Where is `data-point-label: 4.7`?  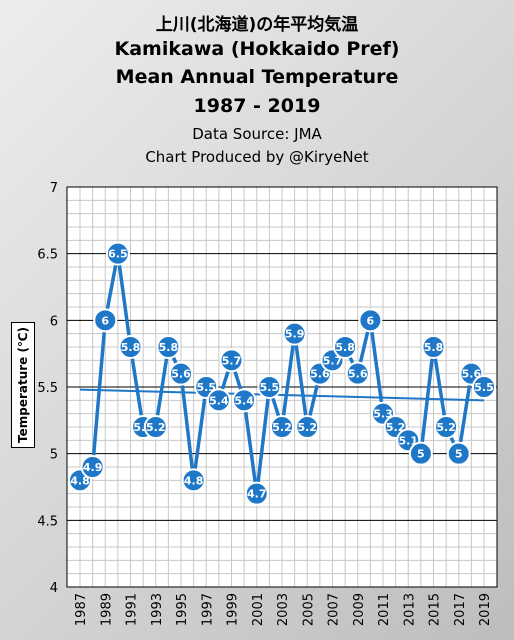 data-point-label: 4.7 is located at coordinates (257, 494).